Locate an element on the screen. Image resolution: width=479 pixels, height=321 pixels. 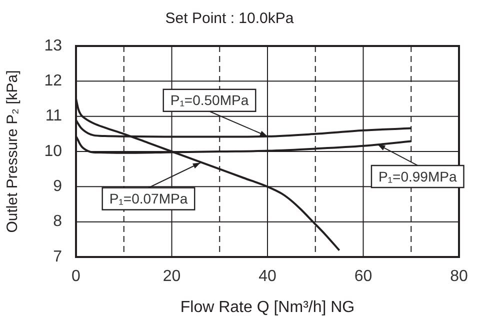
y-tick-label: 8 is located at coordinates (57, 221).